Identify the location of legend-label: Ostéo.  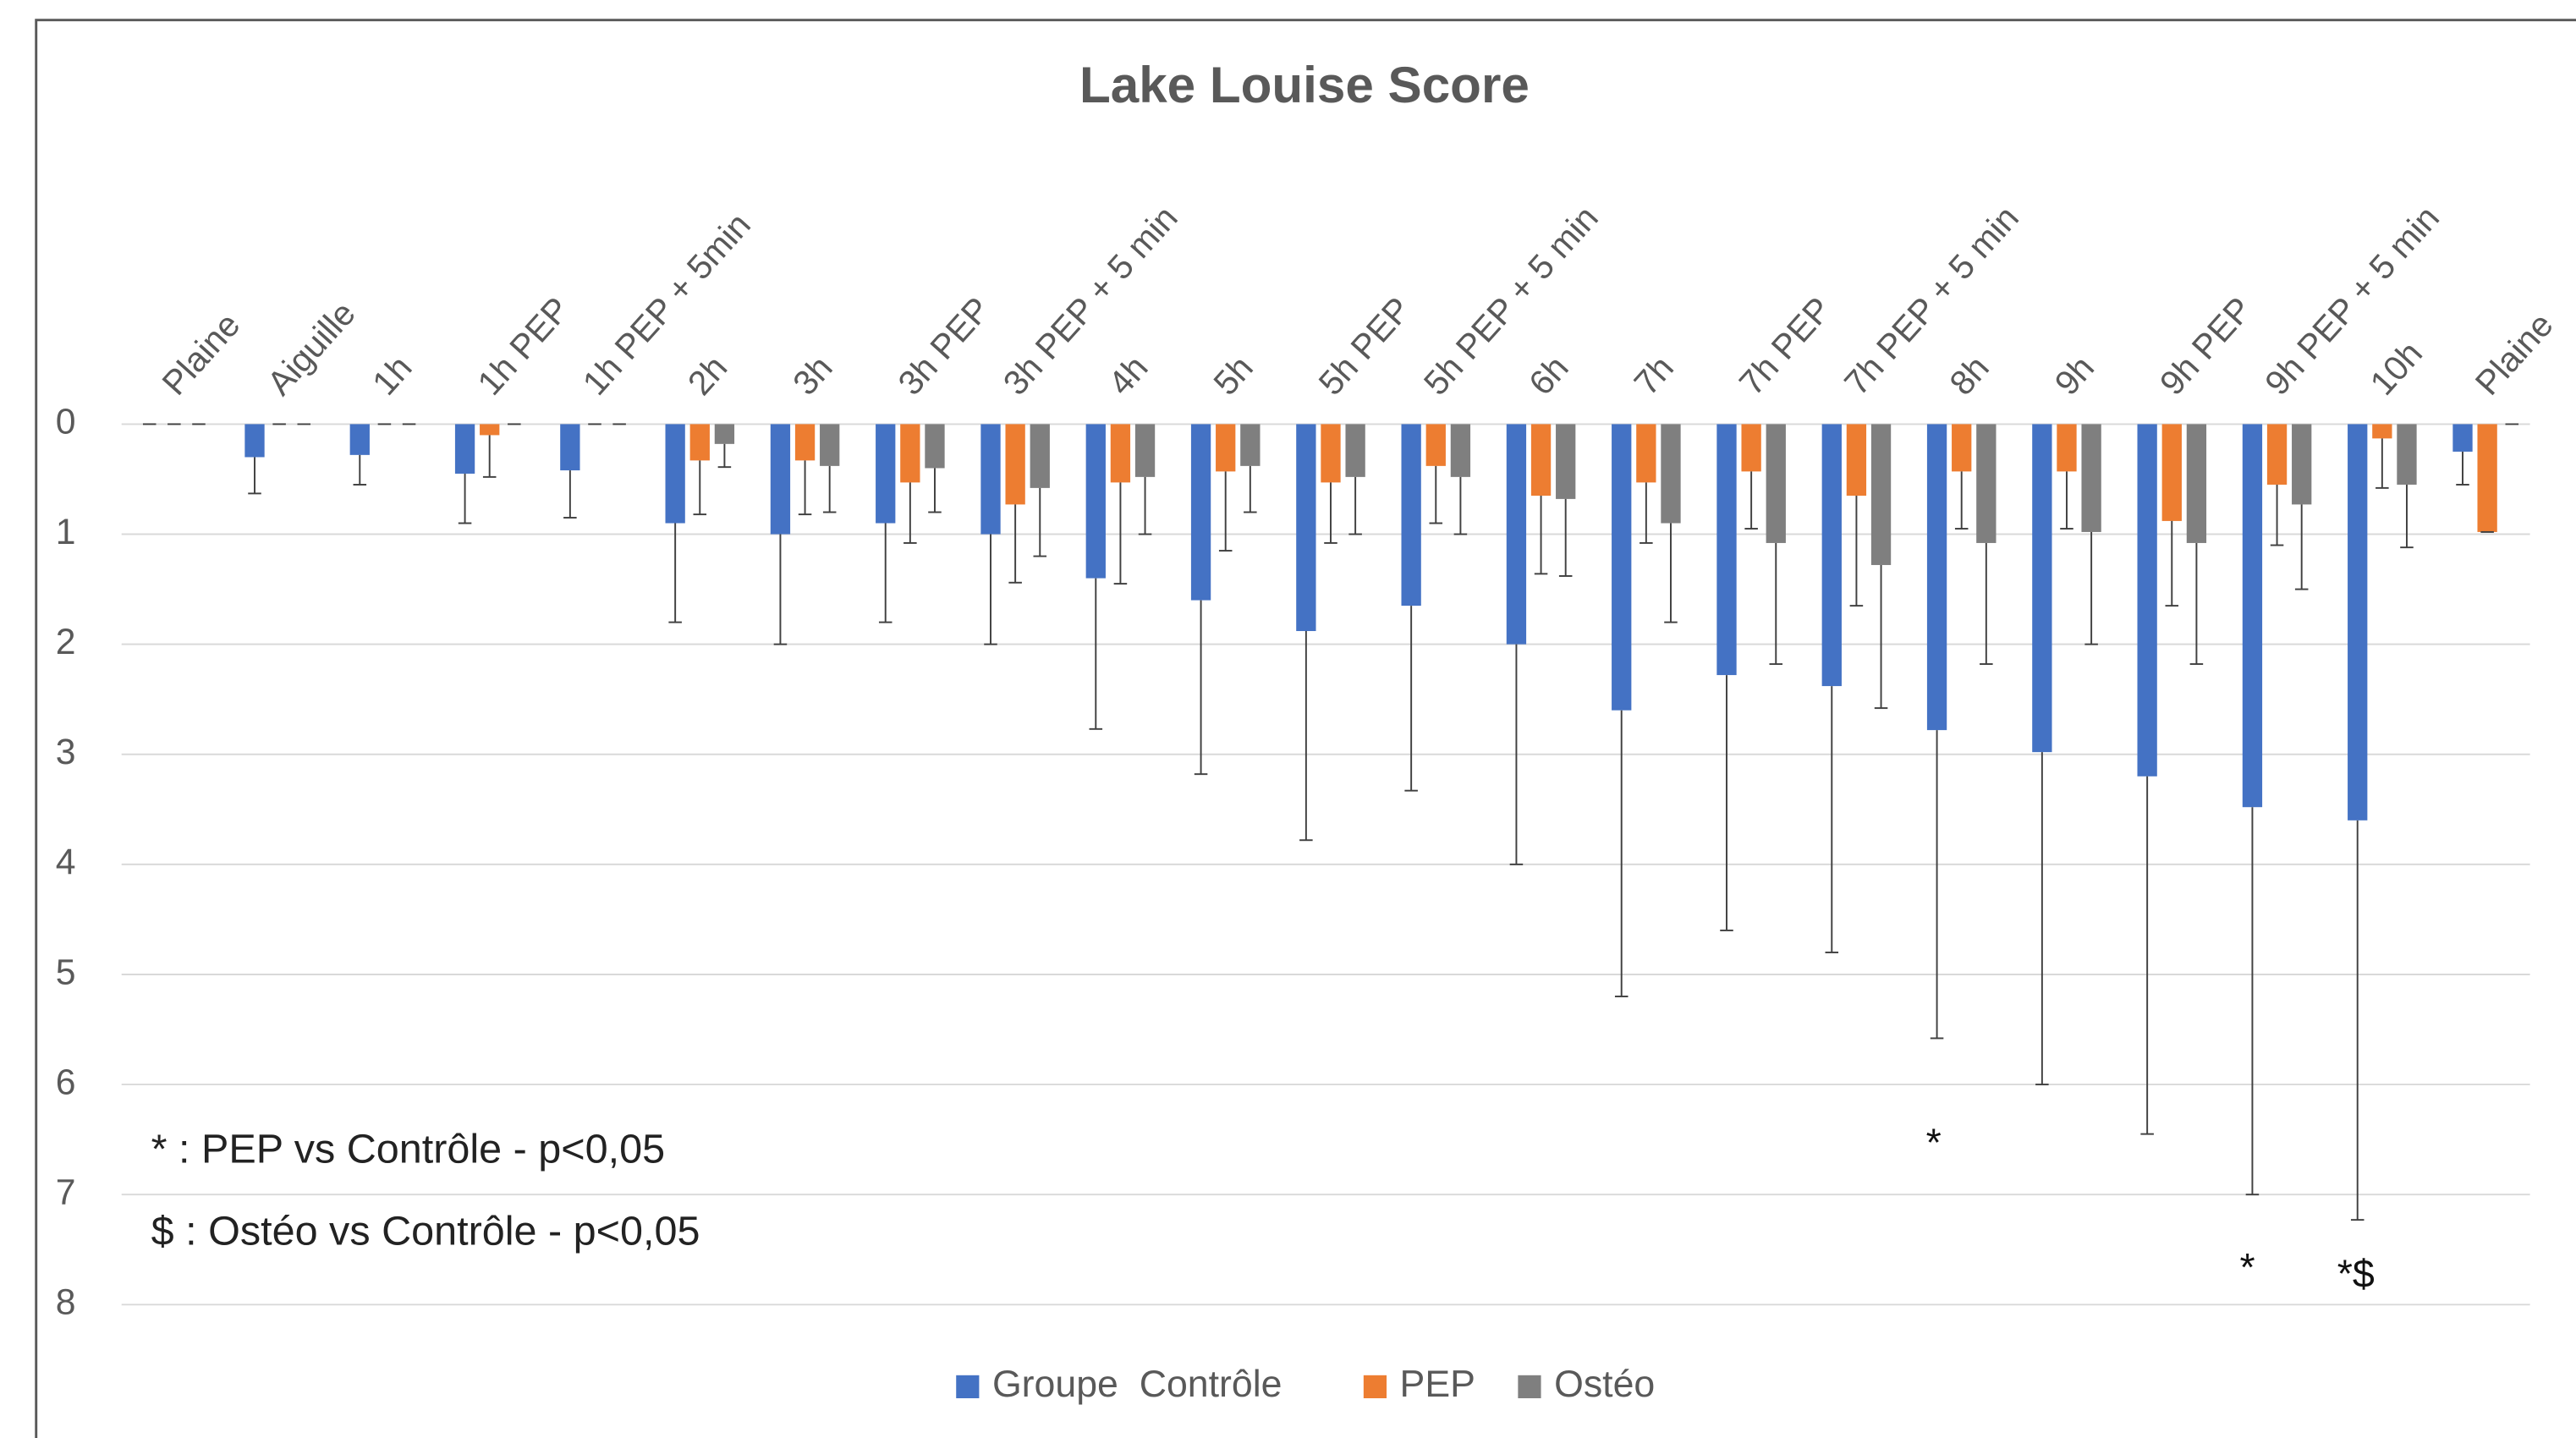
(1604, 1384).